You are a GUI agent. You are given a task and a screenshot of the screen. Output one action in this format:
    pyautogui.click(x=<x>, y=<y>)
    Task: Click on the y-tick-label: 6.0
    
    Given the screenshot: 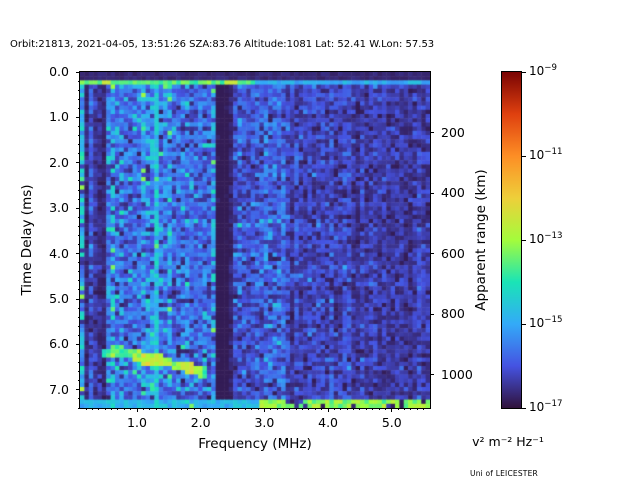 What is the action you would take?
    pyautogui.click(x=59, y=344)
    